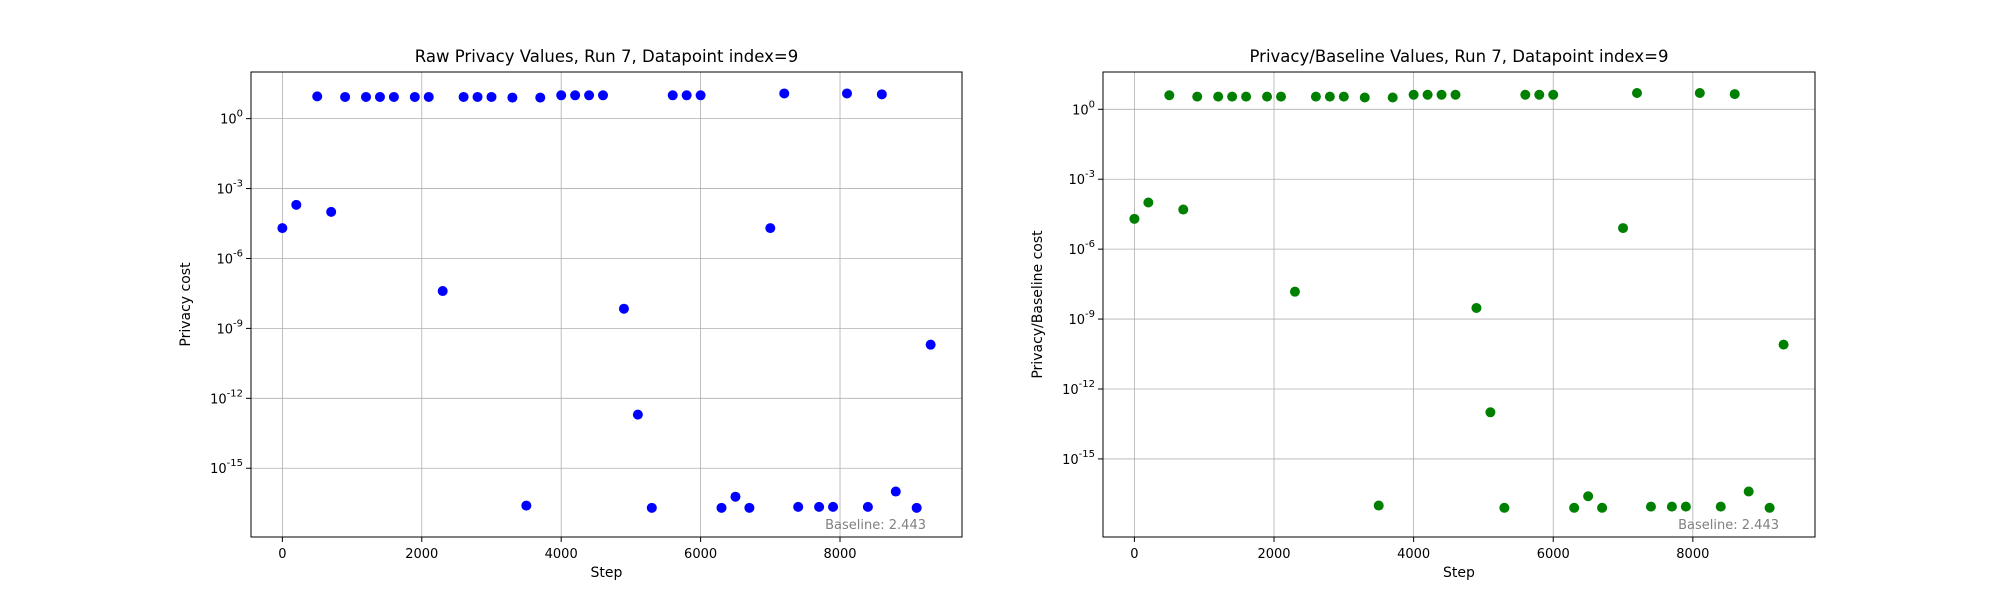 The width and height of the screenshot is (2000, 600). I want to click on baseline-annotation: Baseline: 2.443, so click(1728, 525).